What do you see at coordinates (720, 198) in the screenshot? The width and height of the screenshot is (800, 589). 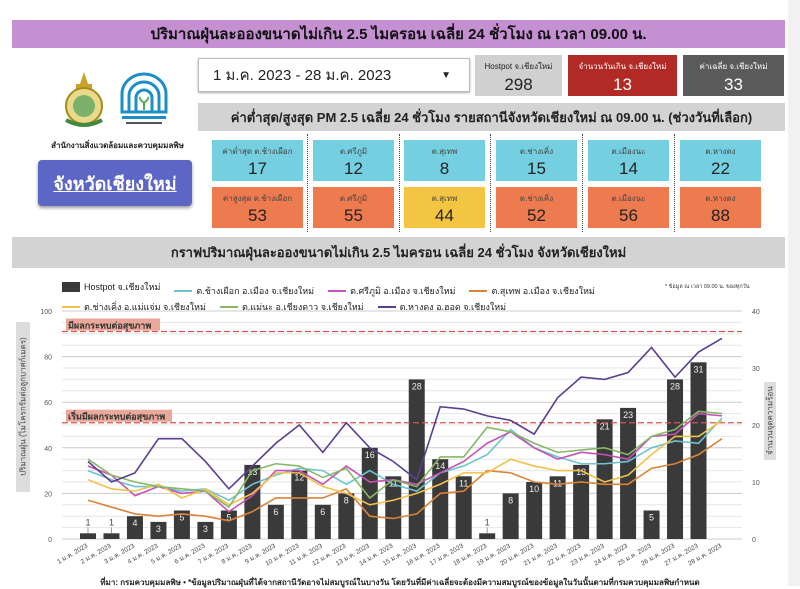 I see `station-label: ต.หางดง` at bounding box center [720, 198].